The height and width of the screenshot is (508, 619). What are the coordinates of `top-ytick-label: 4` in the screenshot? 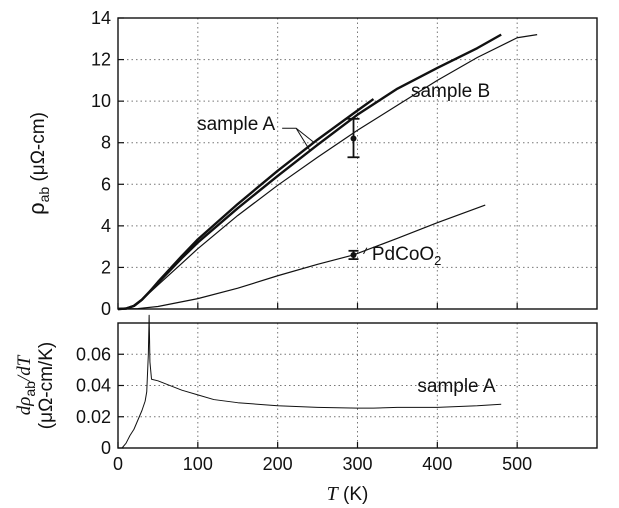 It's located at (106, 226).